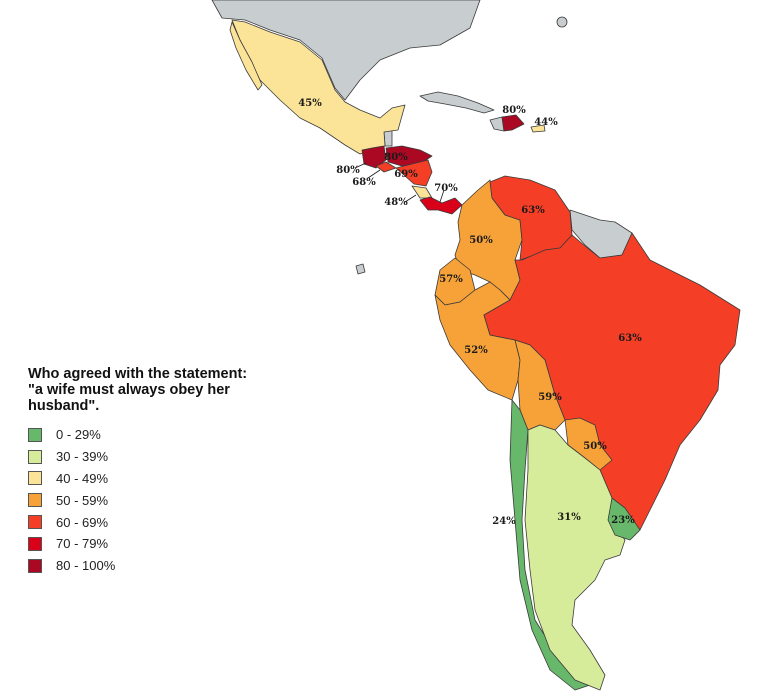 This screenshot has width=780, height=695. What do you see at coordinates (310, 103) in the screenshot?
I see `map-label-mexico: 45%` at bounding box center [310, 103].